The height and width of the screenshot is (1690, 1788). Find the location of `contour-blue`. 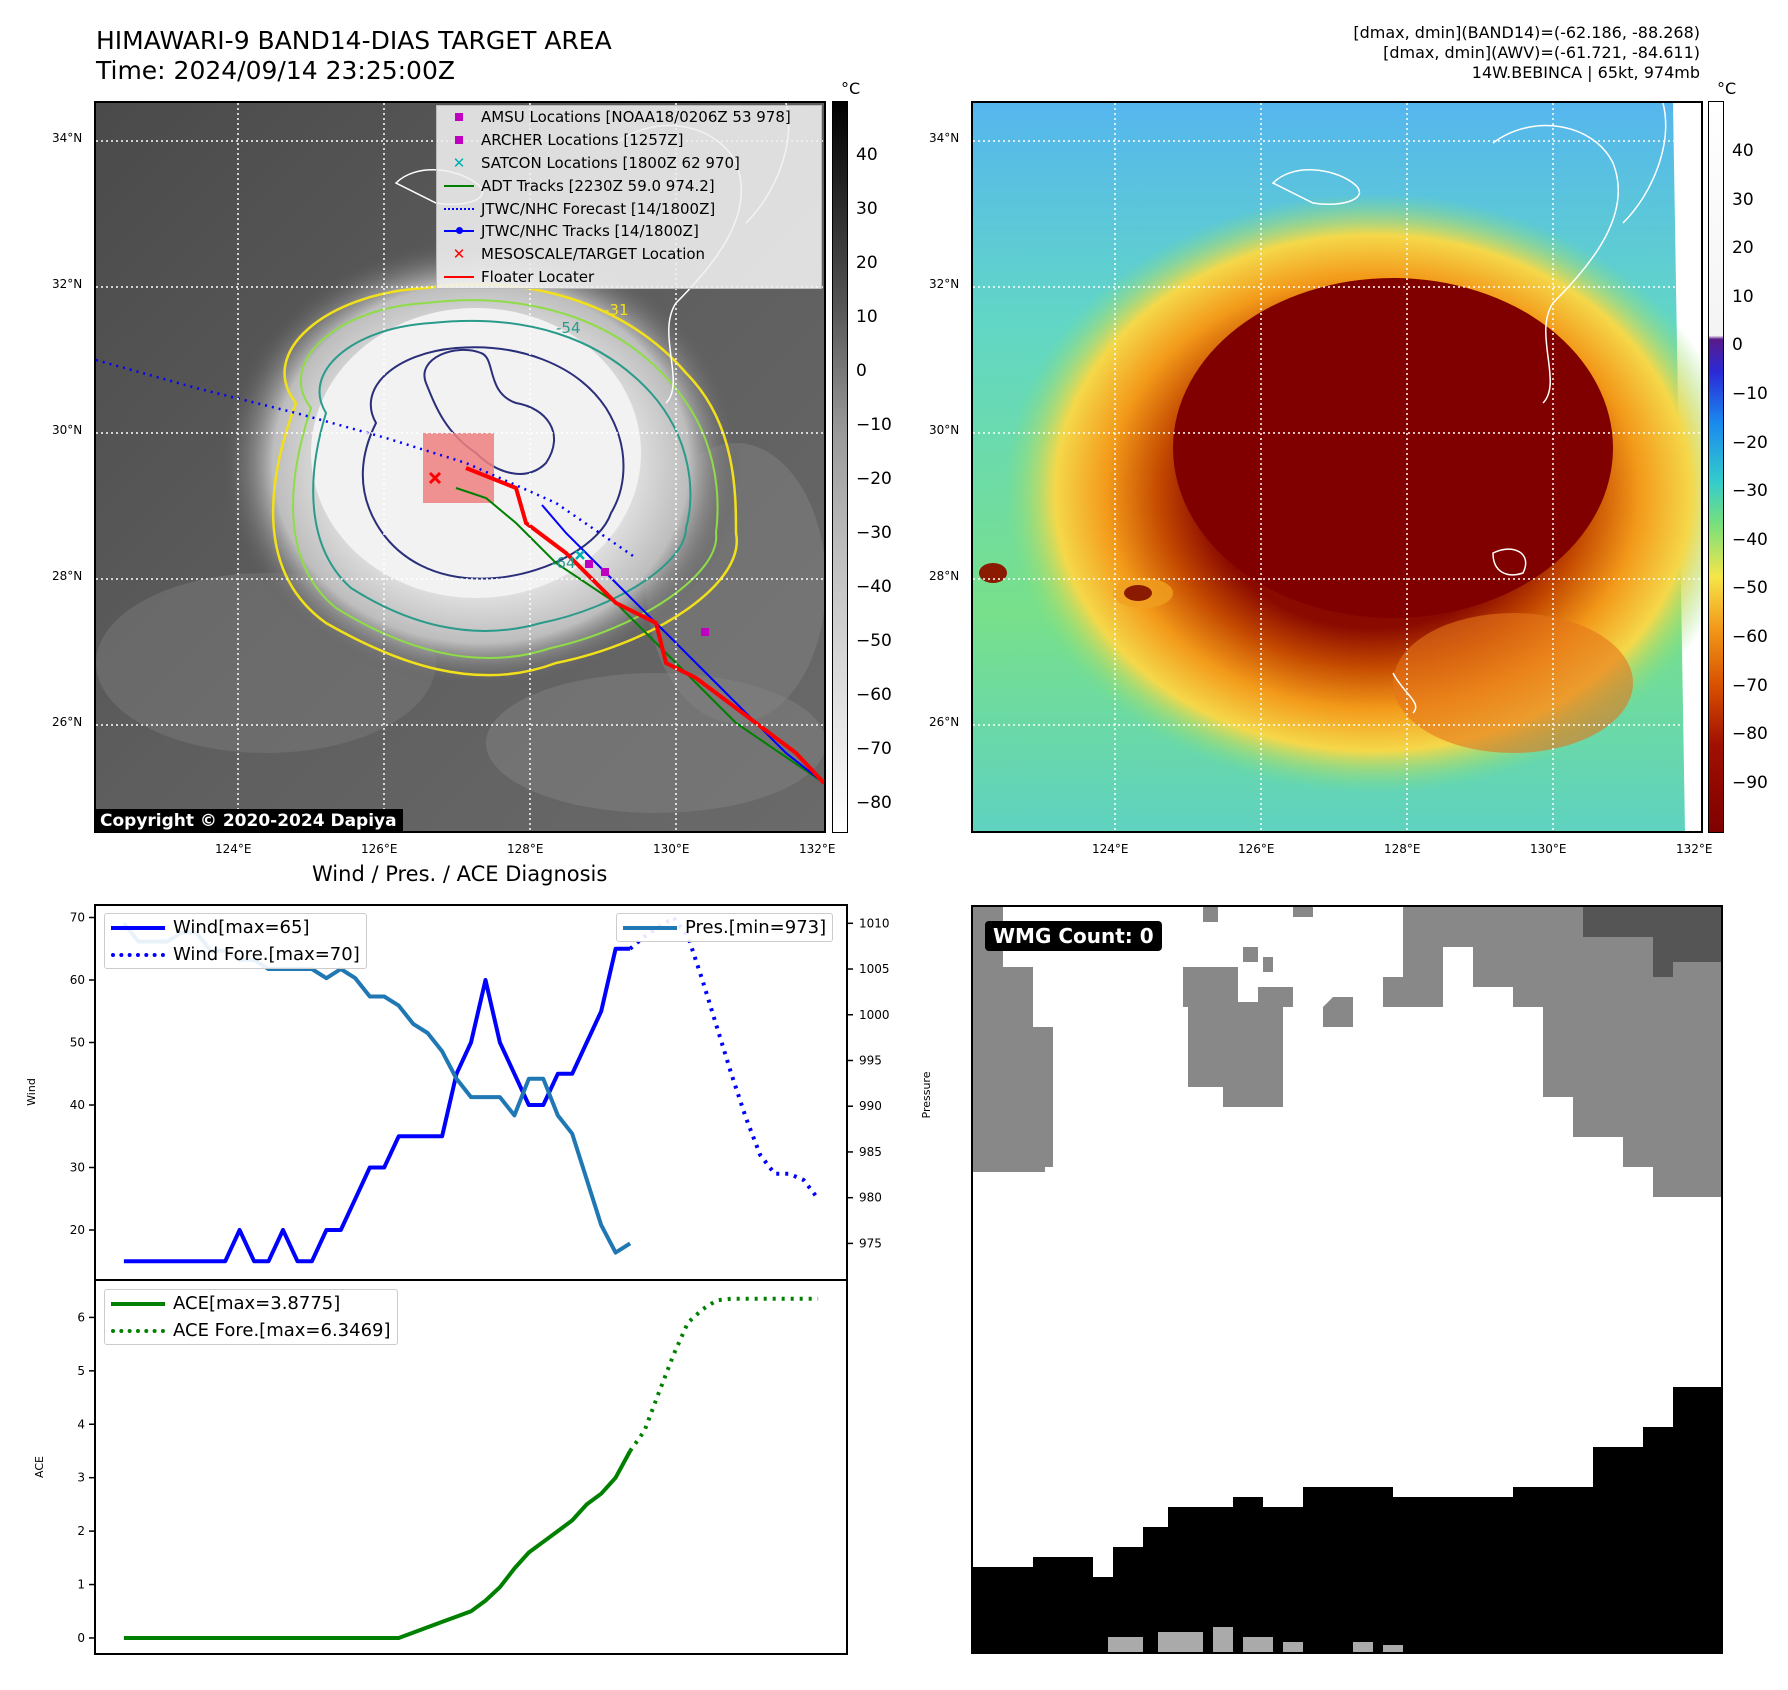

contour-blue is located at coordinates (493, 463).